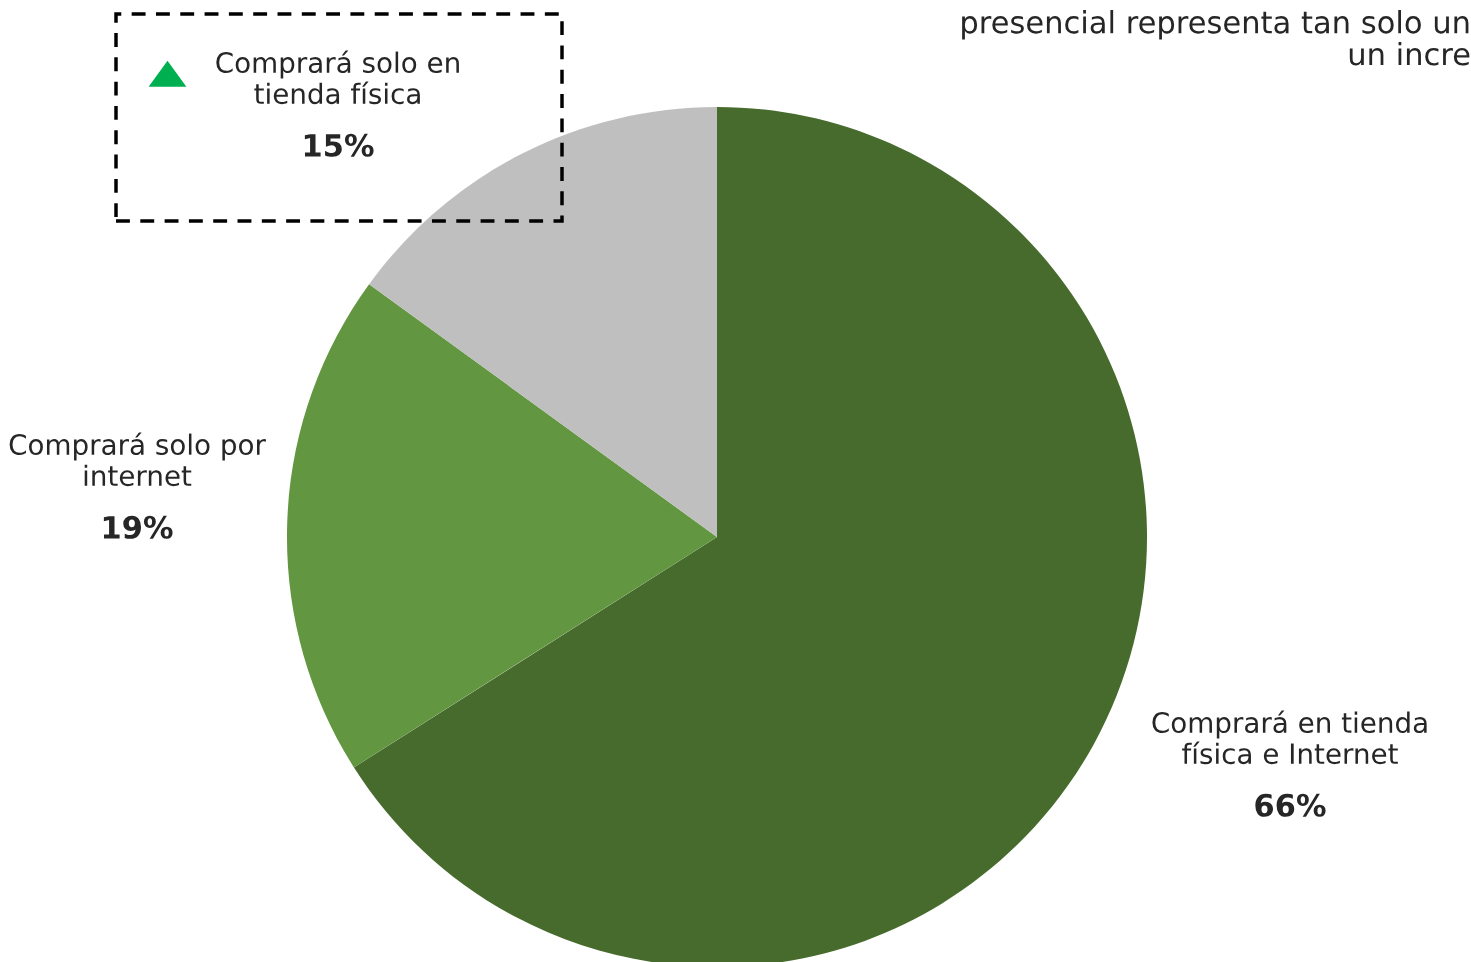 The height and width of the screenshot is (962, 1471). I want to click on data-label: 15%, so click(339, 145).